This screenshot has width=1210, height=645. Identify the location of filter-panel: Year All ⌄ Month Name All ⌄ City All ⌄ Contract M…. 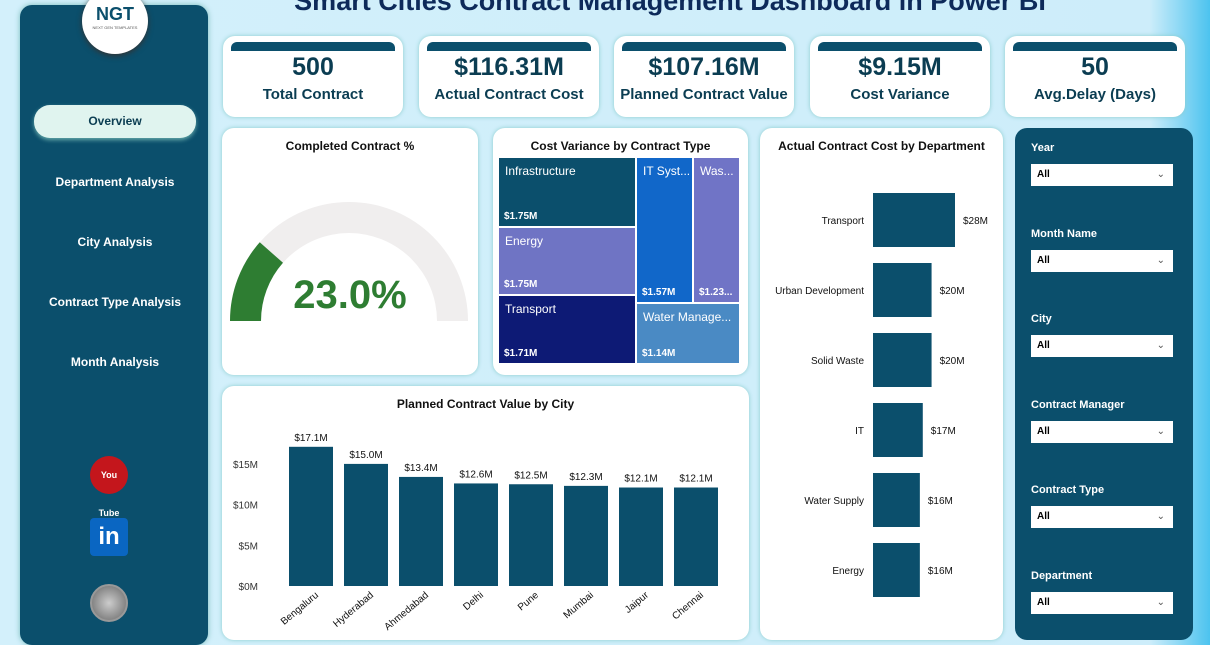
(1104, 384).